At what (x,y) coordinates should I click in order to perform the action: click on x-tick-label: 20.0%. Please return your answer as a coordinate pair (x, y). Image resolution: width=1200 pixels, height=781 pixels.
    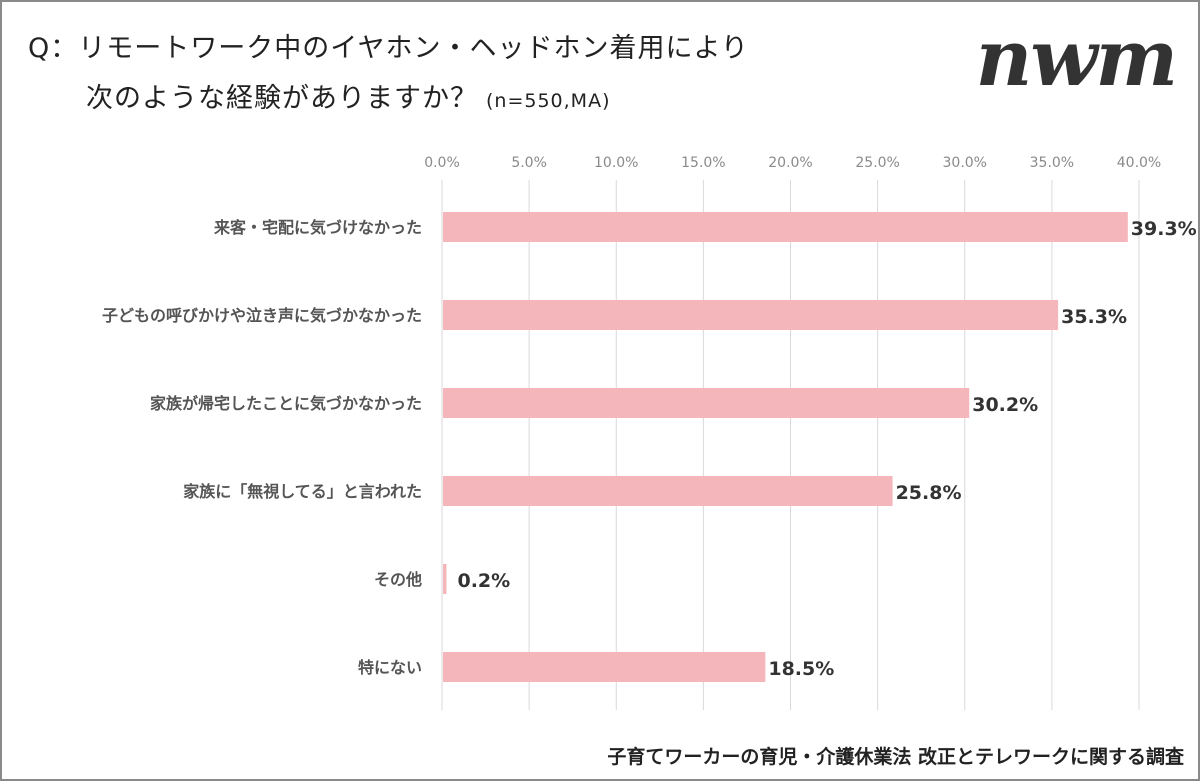
    Looking at the image, I should click on (790, 163).